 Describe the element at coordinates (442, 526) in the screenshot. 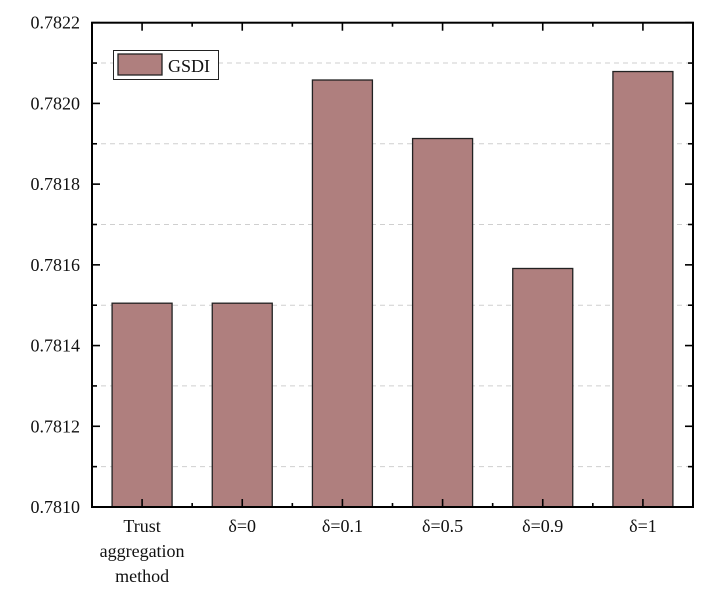

I see `x-category-label: δ=0.5` at that location.